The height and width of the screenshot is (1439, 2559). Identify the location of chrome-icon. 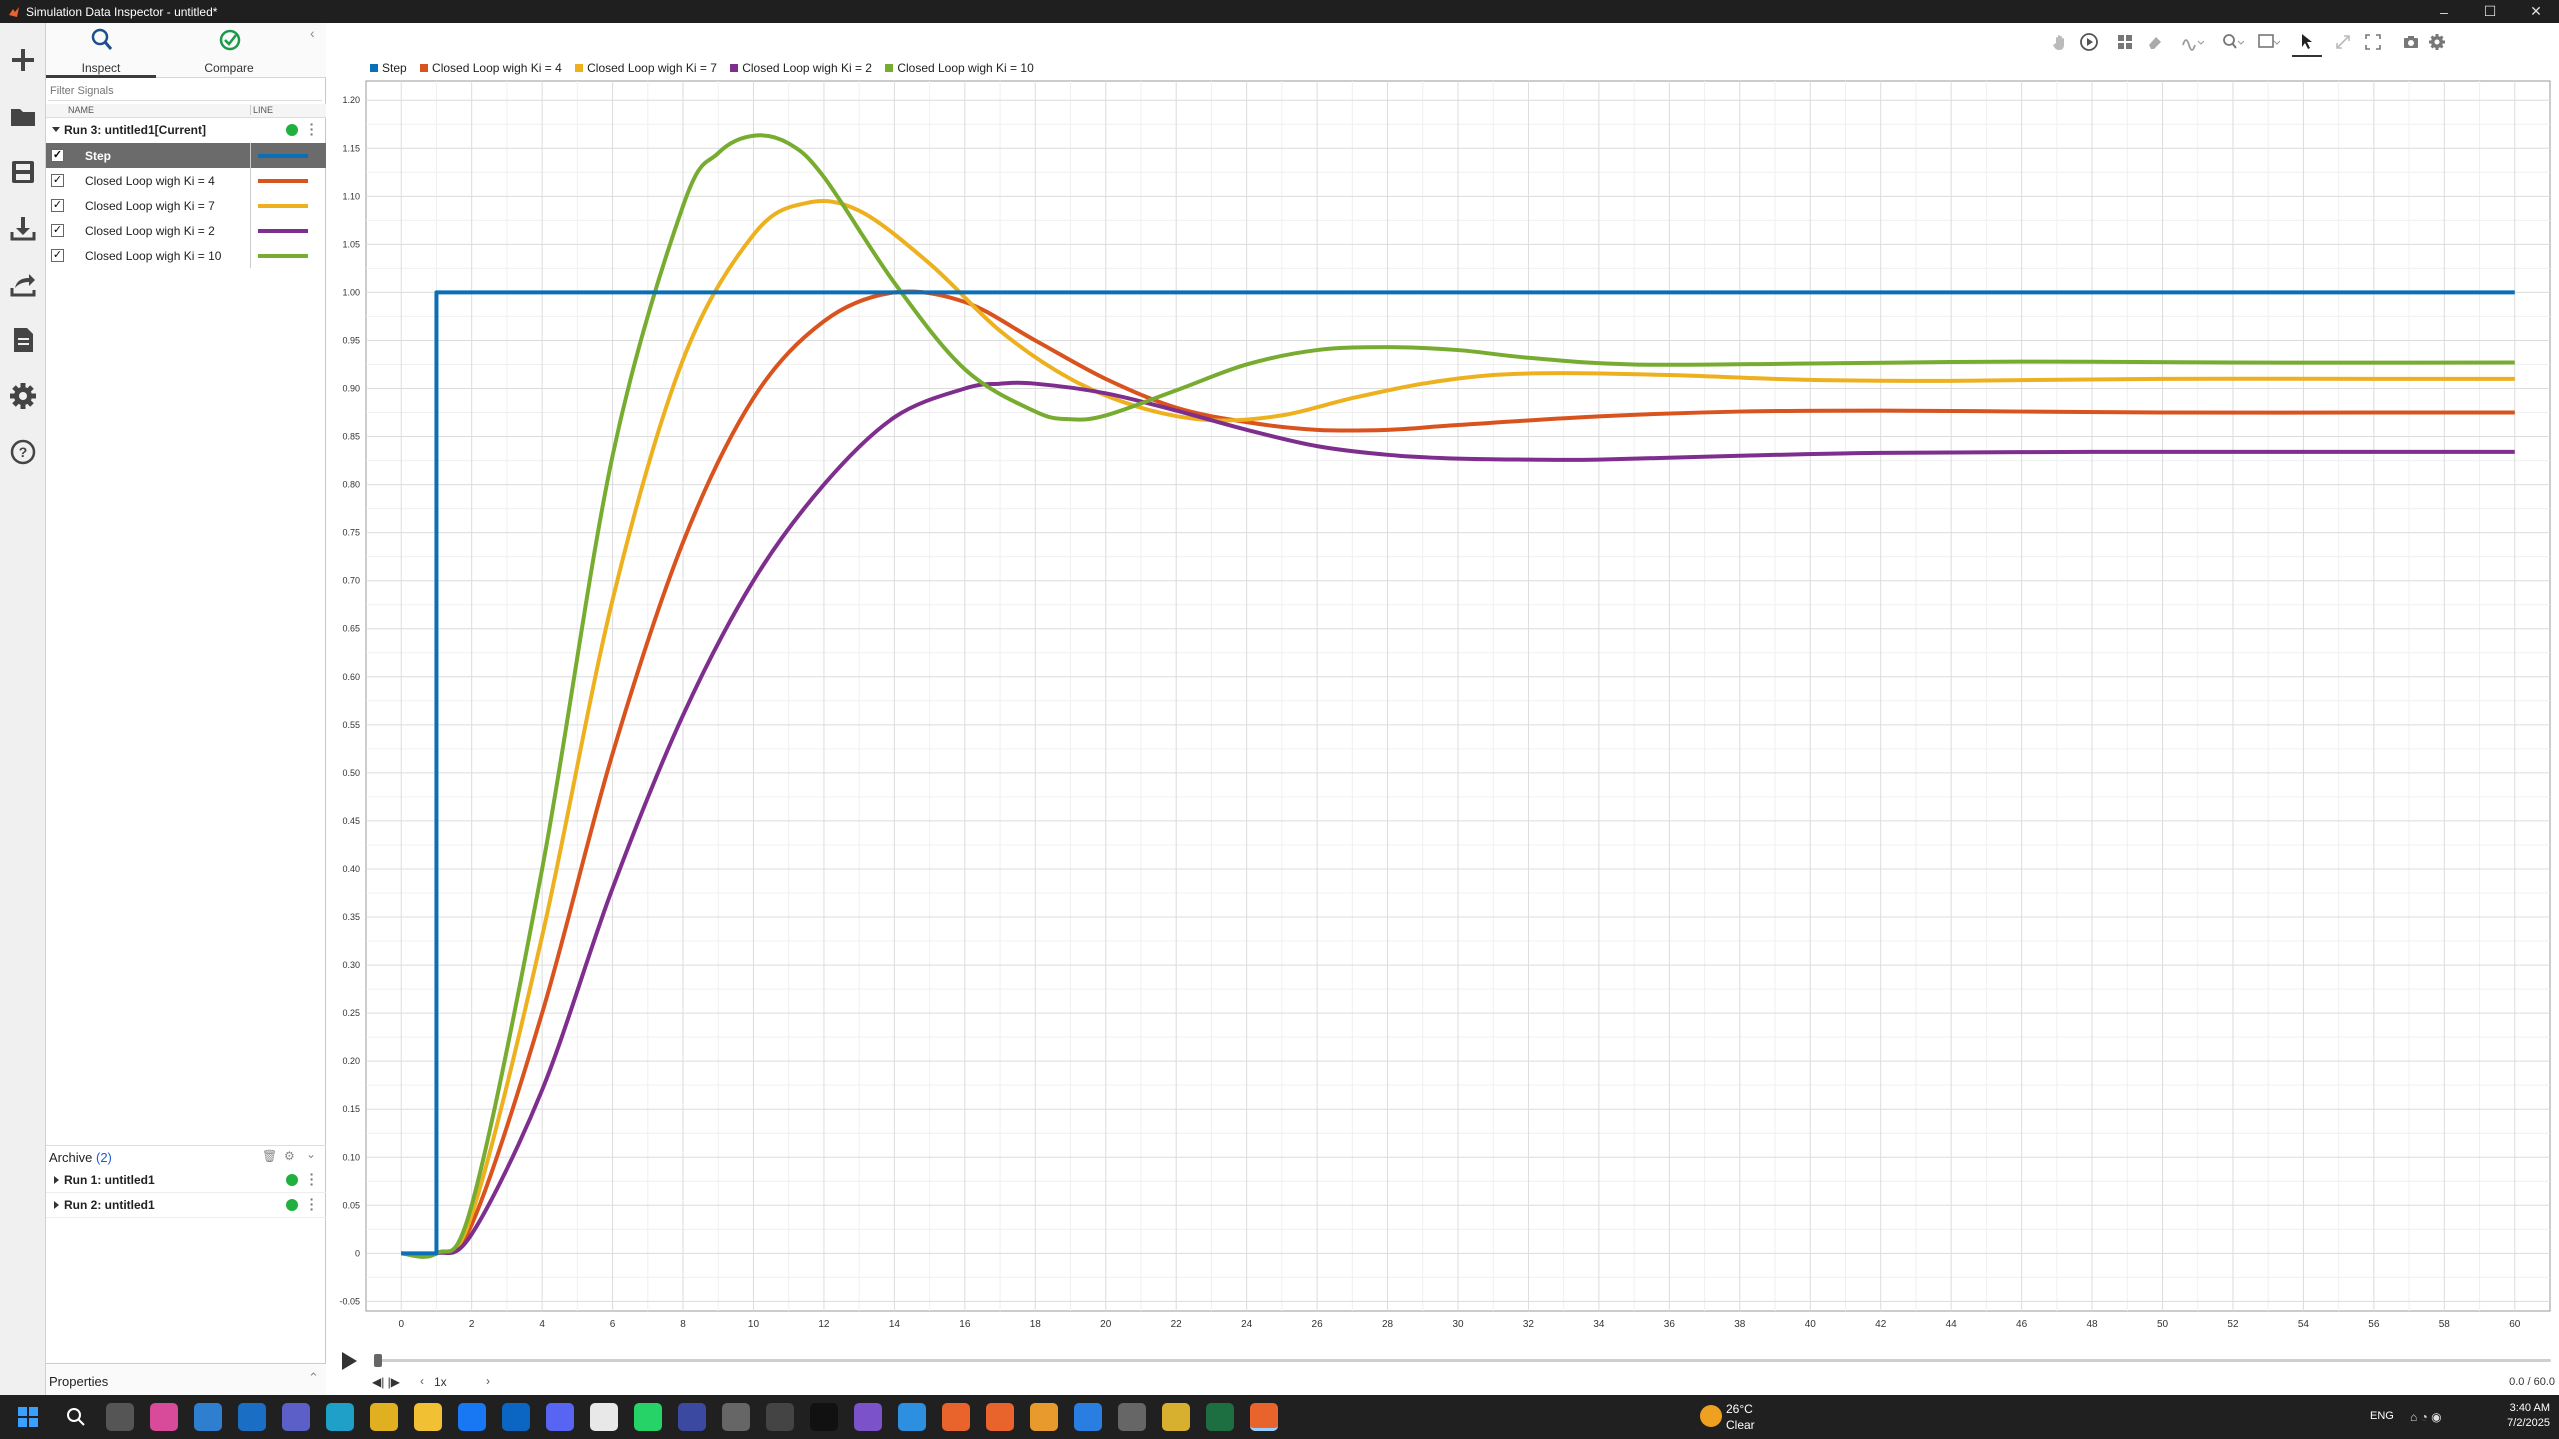
(384, 1417).